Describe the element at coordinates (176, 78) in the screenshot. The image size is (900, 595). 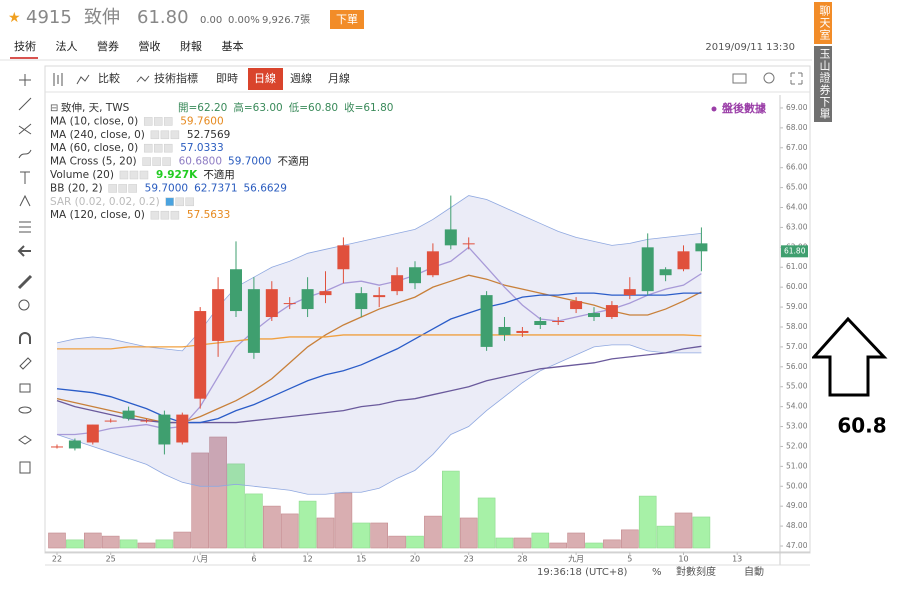
I see `toolbar-indicators: 技術指標` at that location.